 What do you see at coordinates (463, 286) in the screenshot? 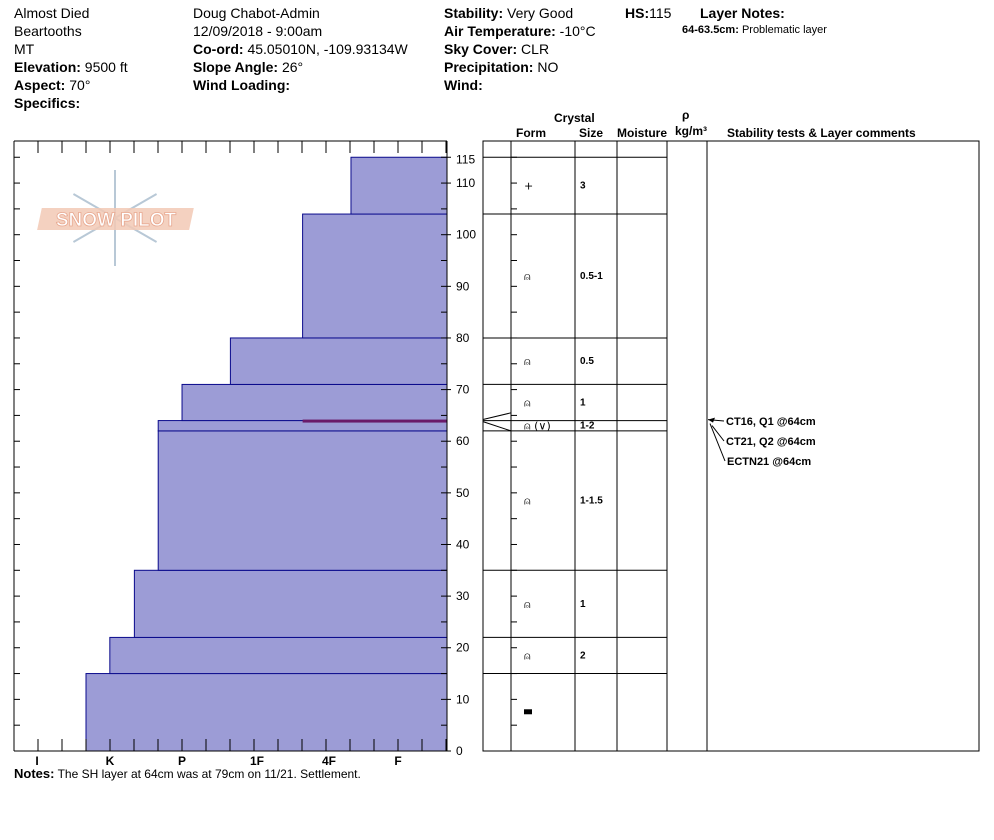
I see `depth-tick-label: 90` at bounding box center [463, 286].